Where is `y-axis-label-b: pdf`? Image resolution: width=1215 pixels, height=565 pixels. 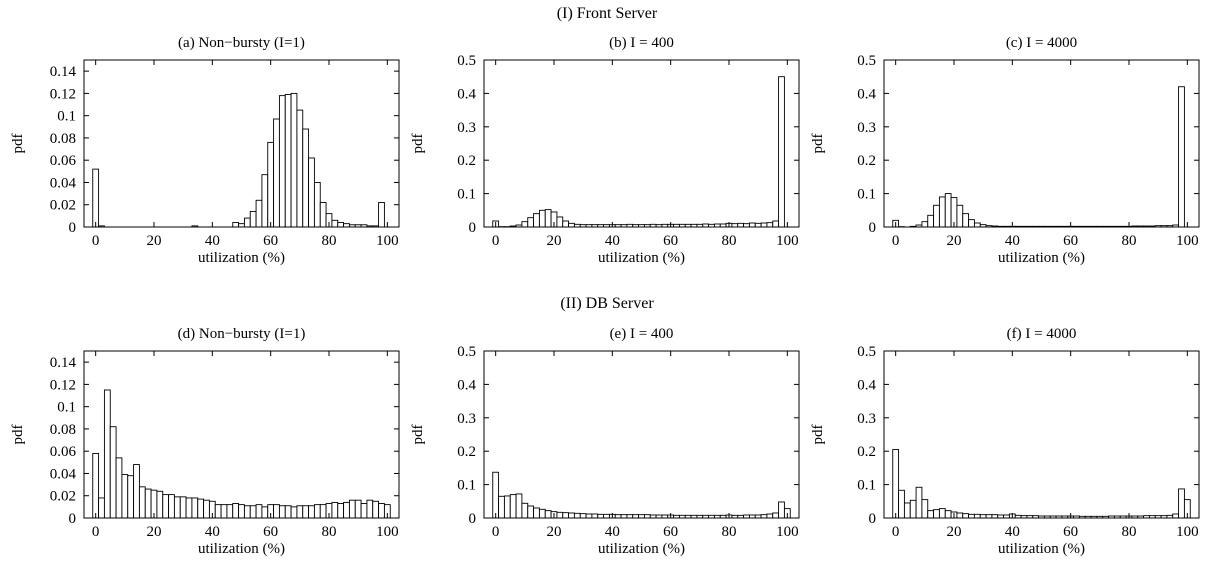
y-axis-label-b: pdf is located at coordinates (418, 144).